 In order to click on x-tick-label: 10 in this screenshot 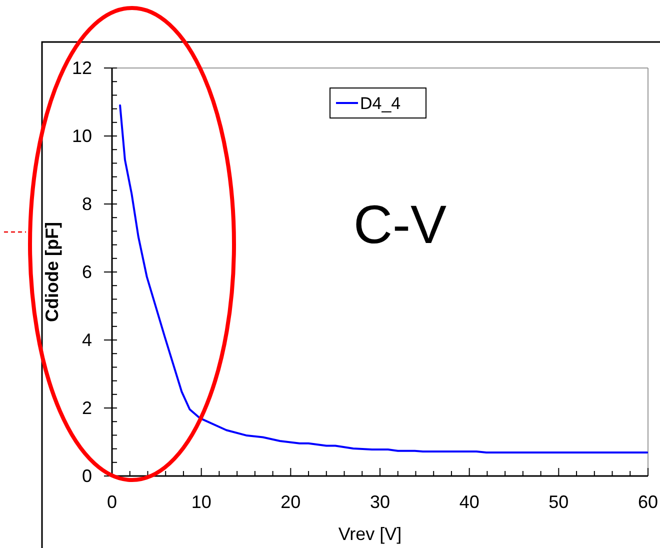, I will do `click(201, 502)`.